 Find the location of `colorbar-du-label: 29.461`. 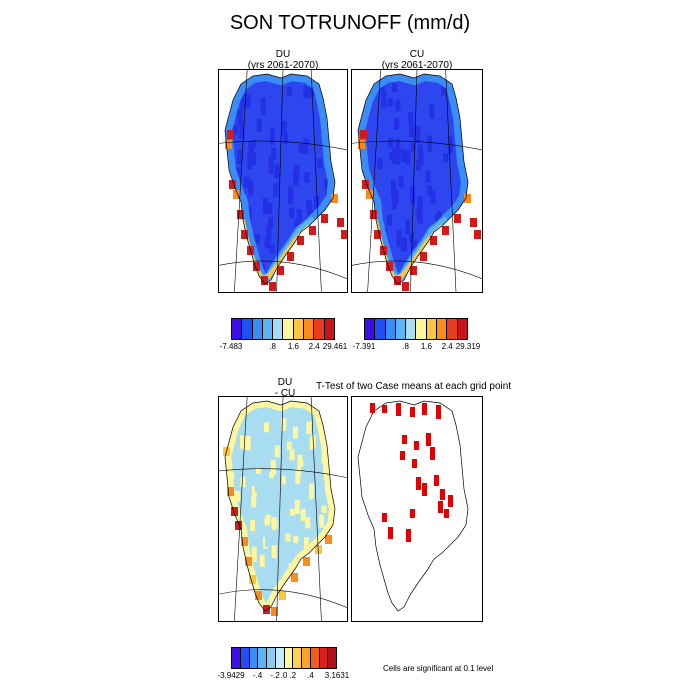

colorbar-du-label: 29.461 is located at coordinates (335, 346).